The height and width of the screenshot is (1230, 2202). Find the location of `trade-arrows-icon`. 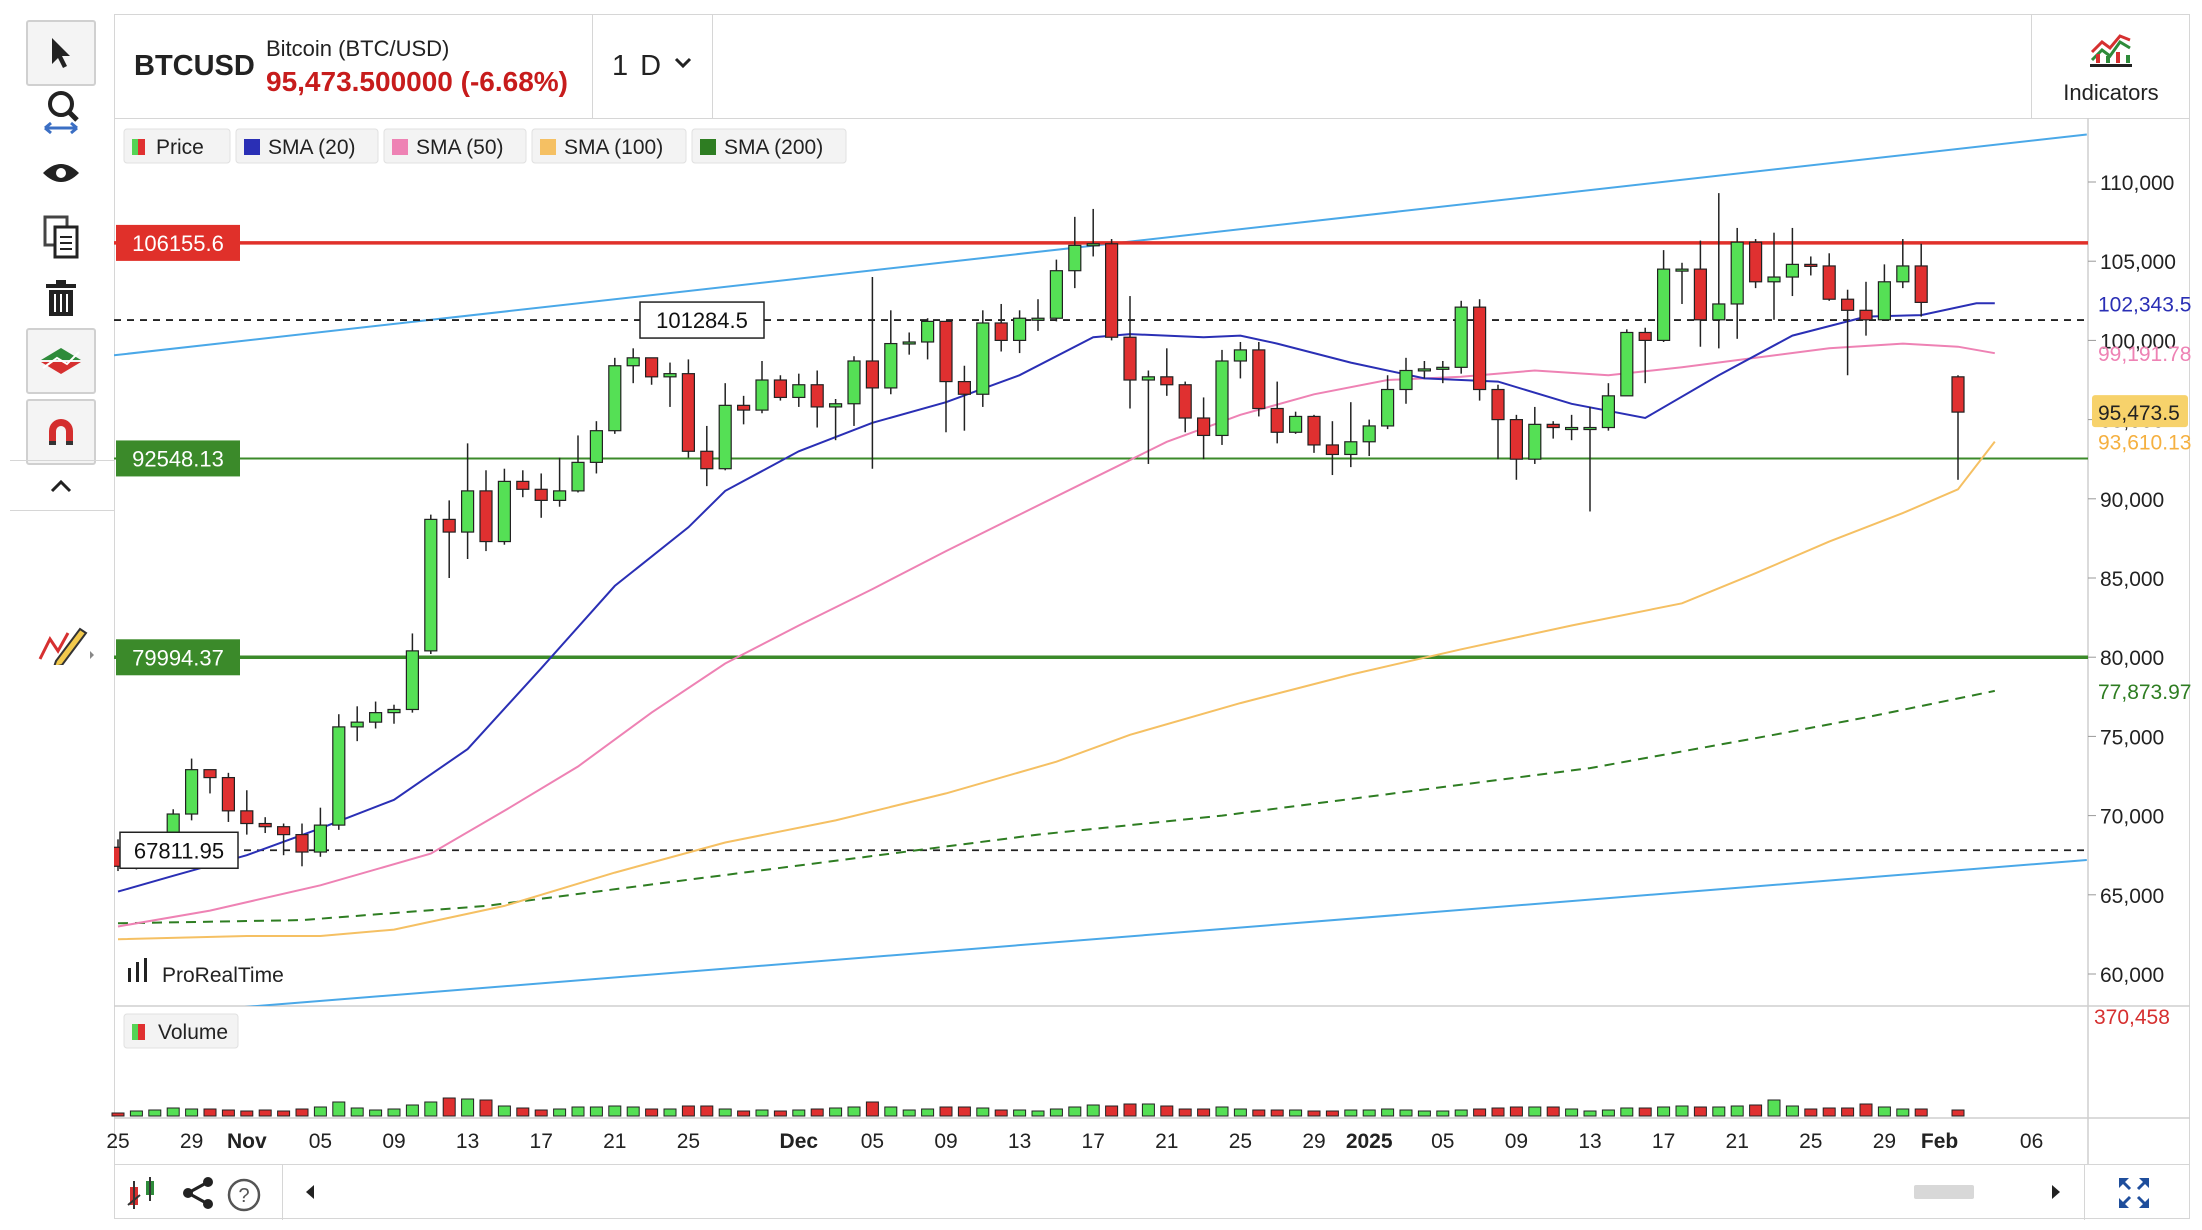

trade-arrows-icon is located at coordinates (61, 361).